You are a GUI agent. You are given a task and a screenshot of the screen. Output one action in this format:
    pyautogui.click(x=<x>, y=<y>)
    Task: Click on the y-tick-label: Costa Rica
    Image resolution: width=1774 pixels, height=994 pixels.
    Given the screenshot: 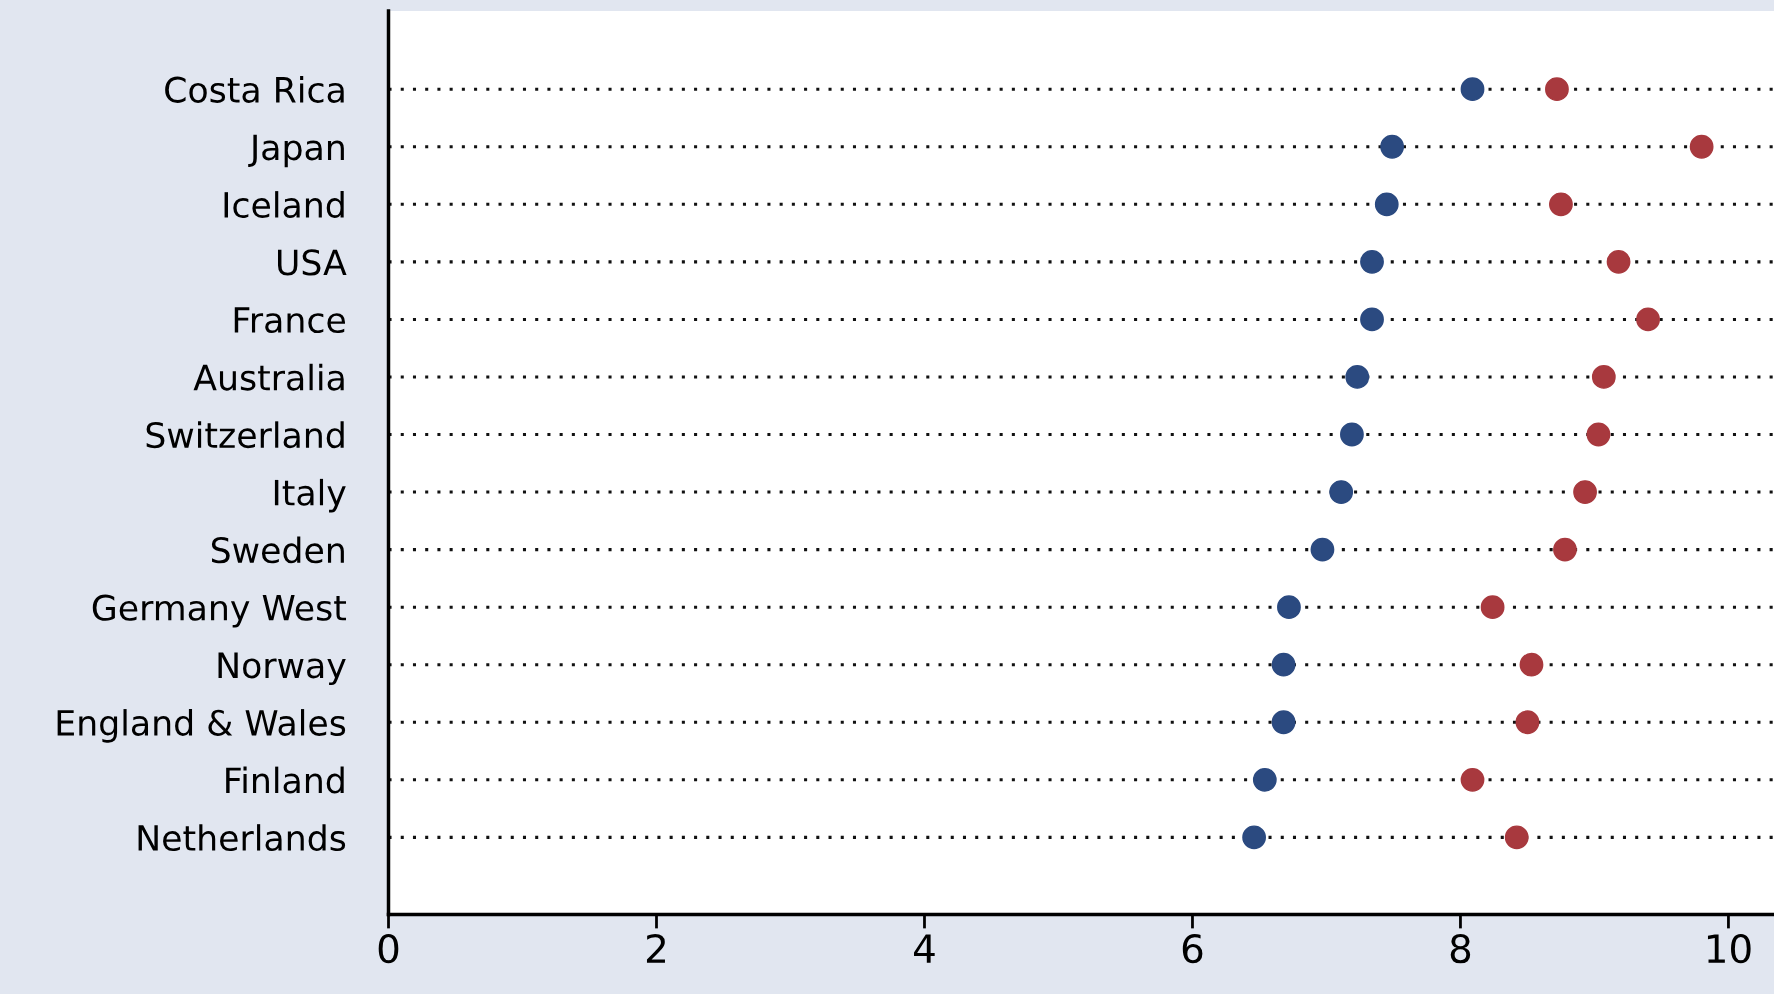 What is the action you would take?
    pyautogui.click(x=254, y=89)
    